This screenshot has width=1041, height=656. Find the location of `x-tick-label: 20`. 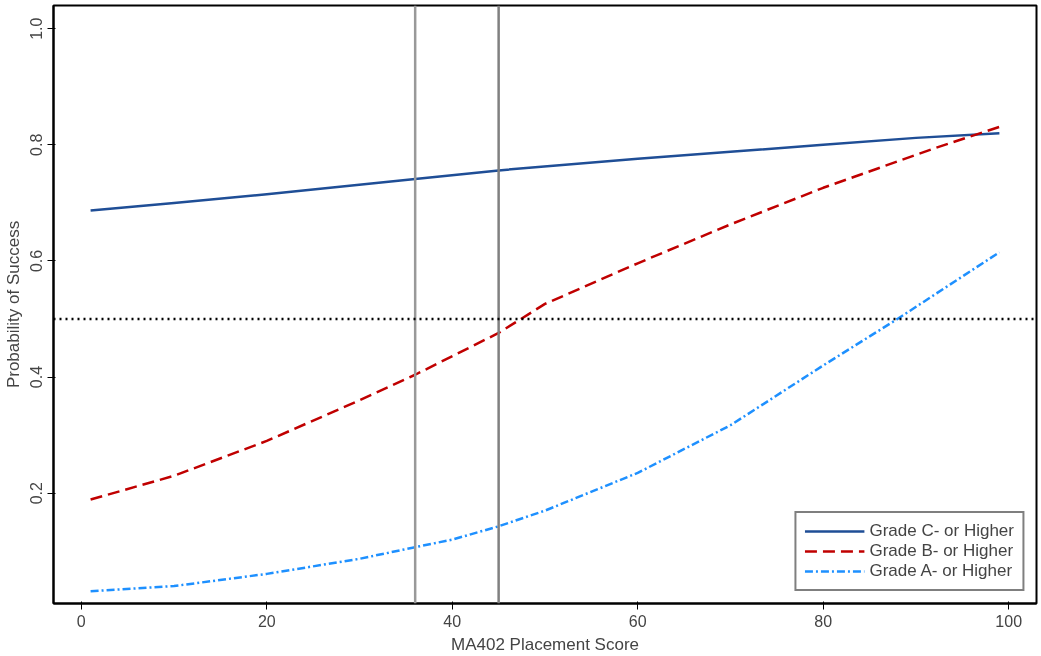

x-tick-label: 20 is located at coordinates (266, 621).